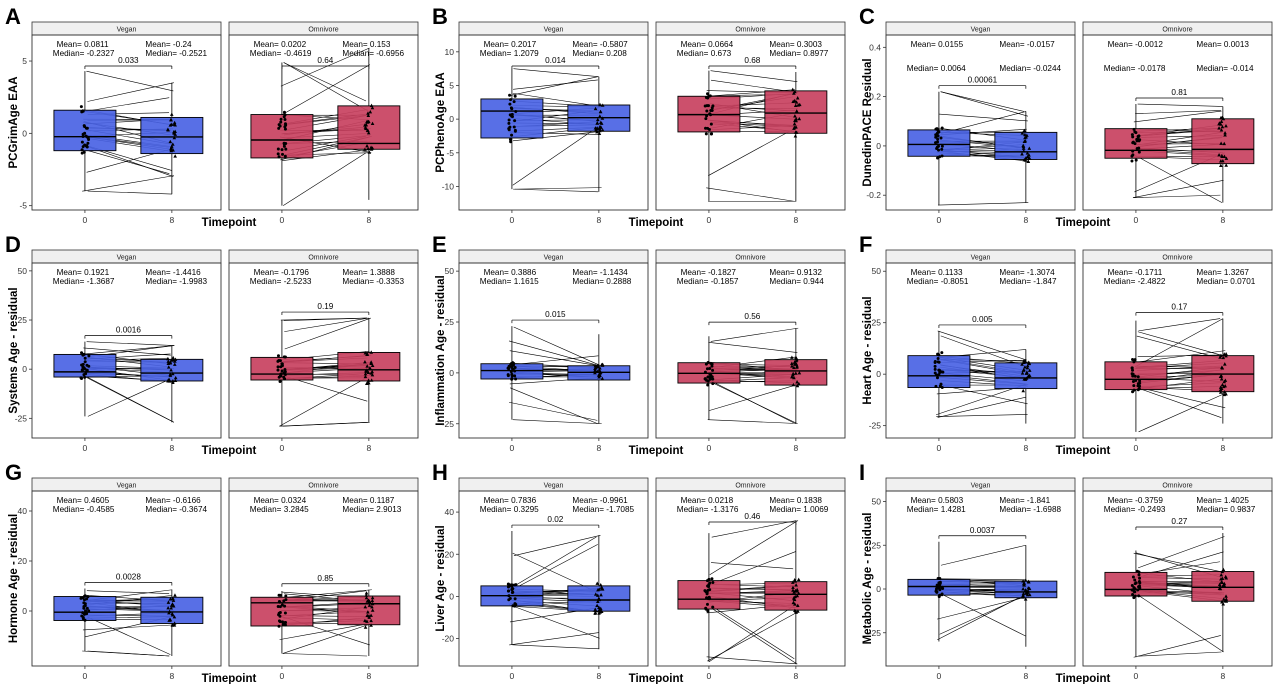 The height and width of the screenshot is (684, 1280). I want to click on y-tick-label: 0, so click(451, 373).